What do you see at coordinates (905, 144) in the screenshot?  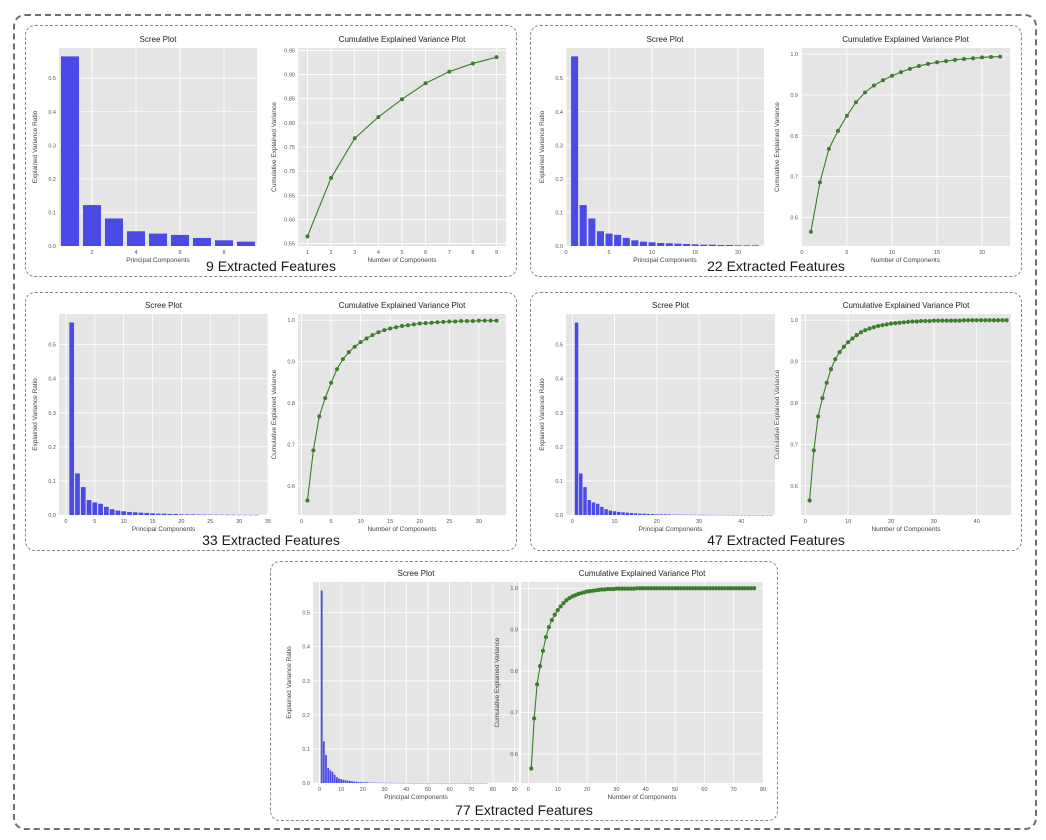 I see `cumulative-series-line` at bounding box center [905, 144].